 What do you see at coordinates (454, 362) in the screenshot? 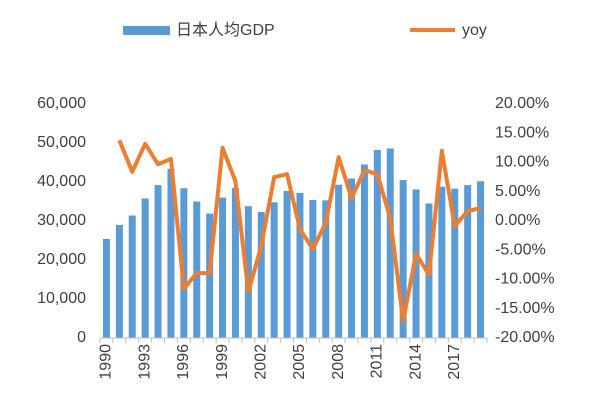
I see `x-tick-label: 2017` at bounding box center [454, 362].